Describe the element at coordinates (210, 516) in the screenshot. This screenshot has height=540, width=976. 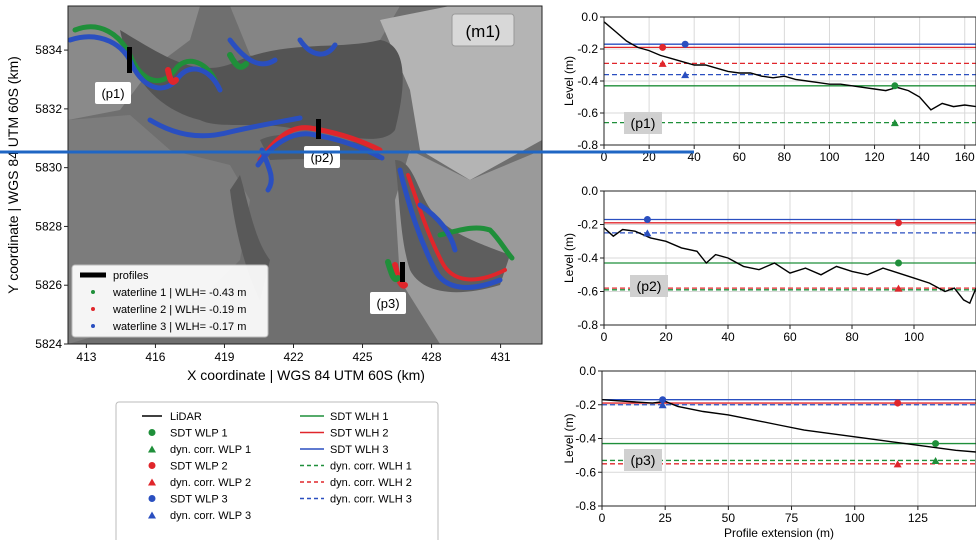
I see `legend-entry-label: dyn. corr. WLP 3` at that location.